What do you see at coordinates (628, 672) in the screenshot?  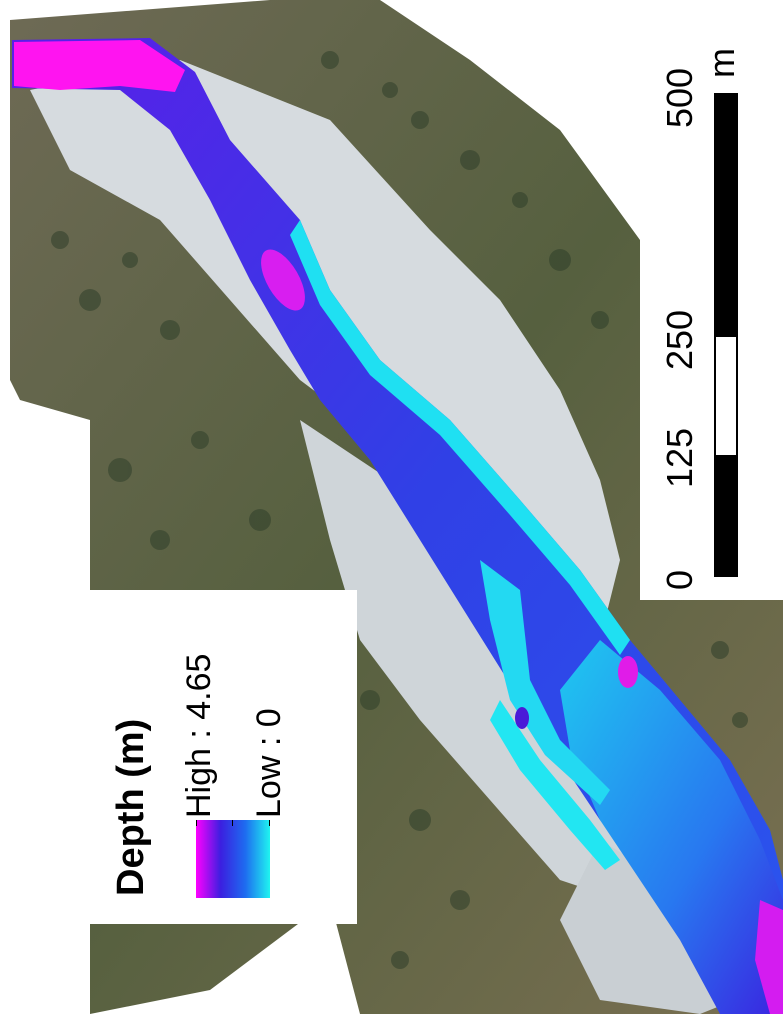 I see `deep-pool-confluence` at bounding box center [628, 672].